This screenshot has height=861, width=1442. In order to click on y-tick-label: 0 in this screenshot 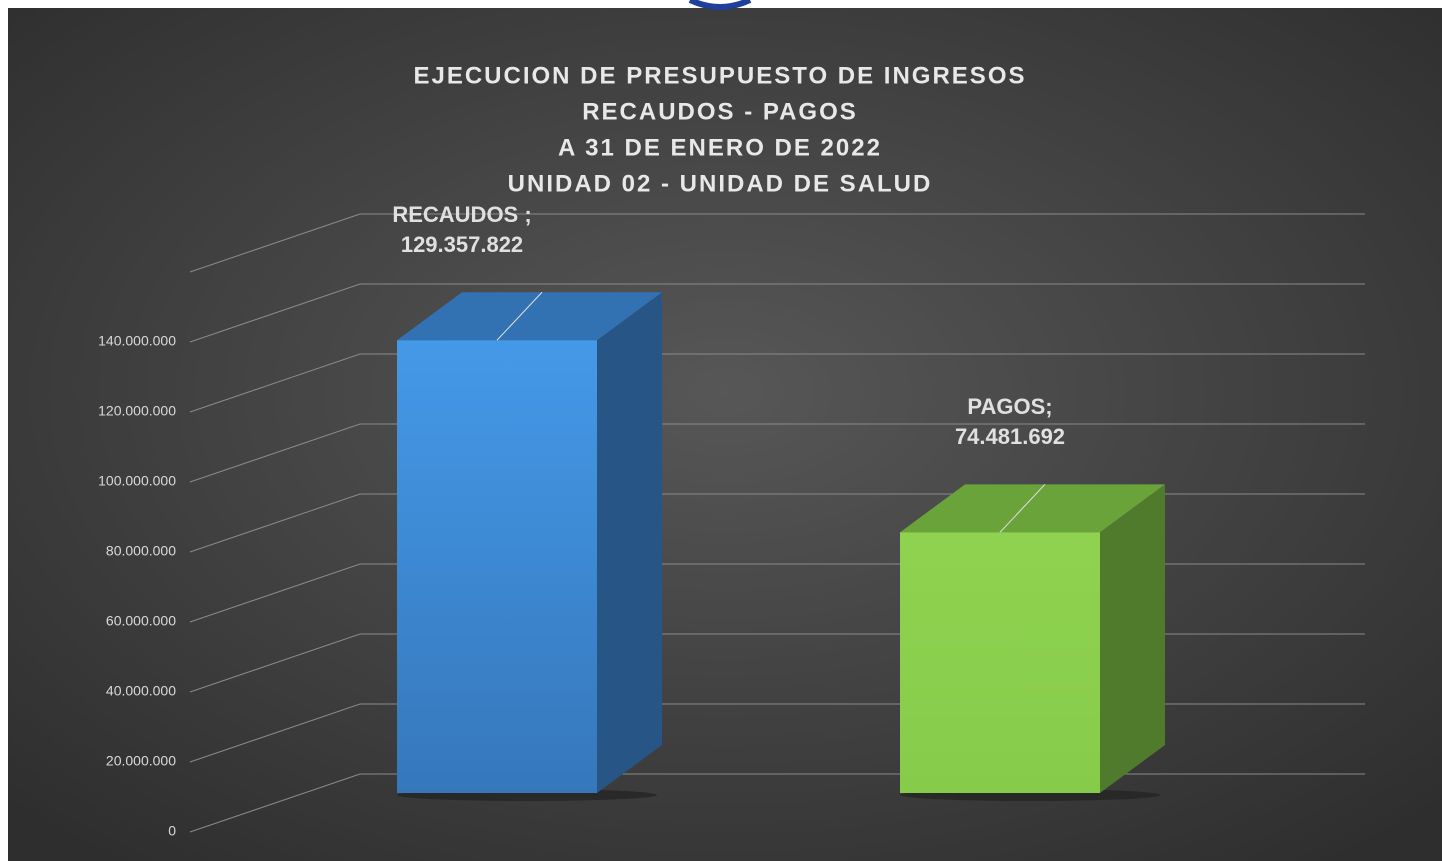, I will do `click(172, 831)`.